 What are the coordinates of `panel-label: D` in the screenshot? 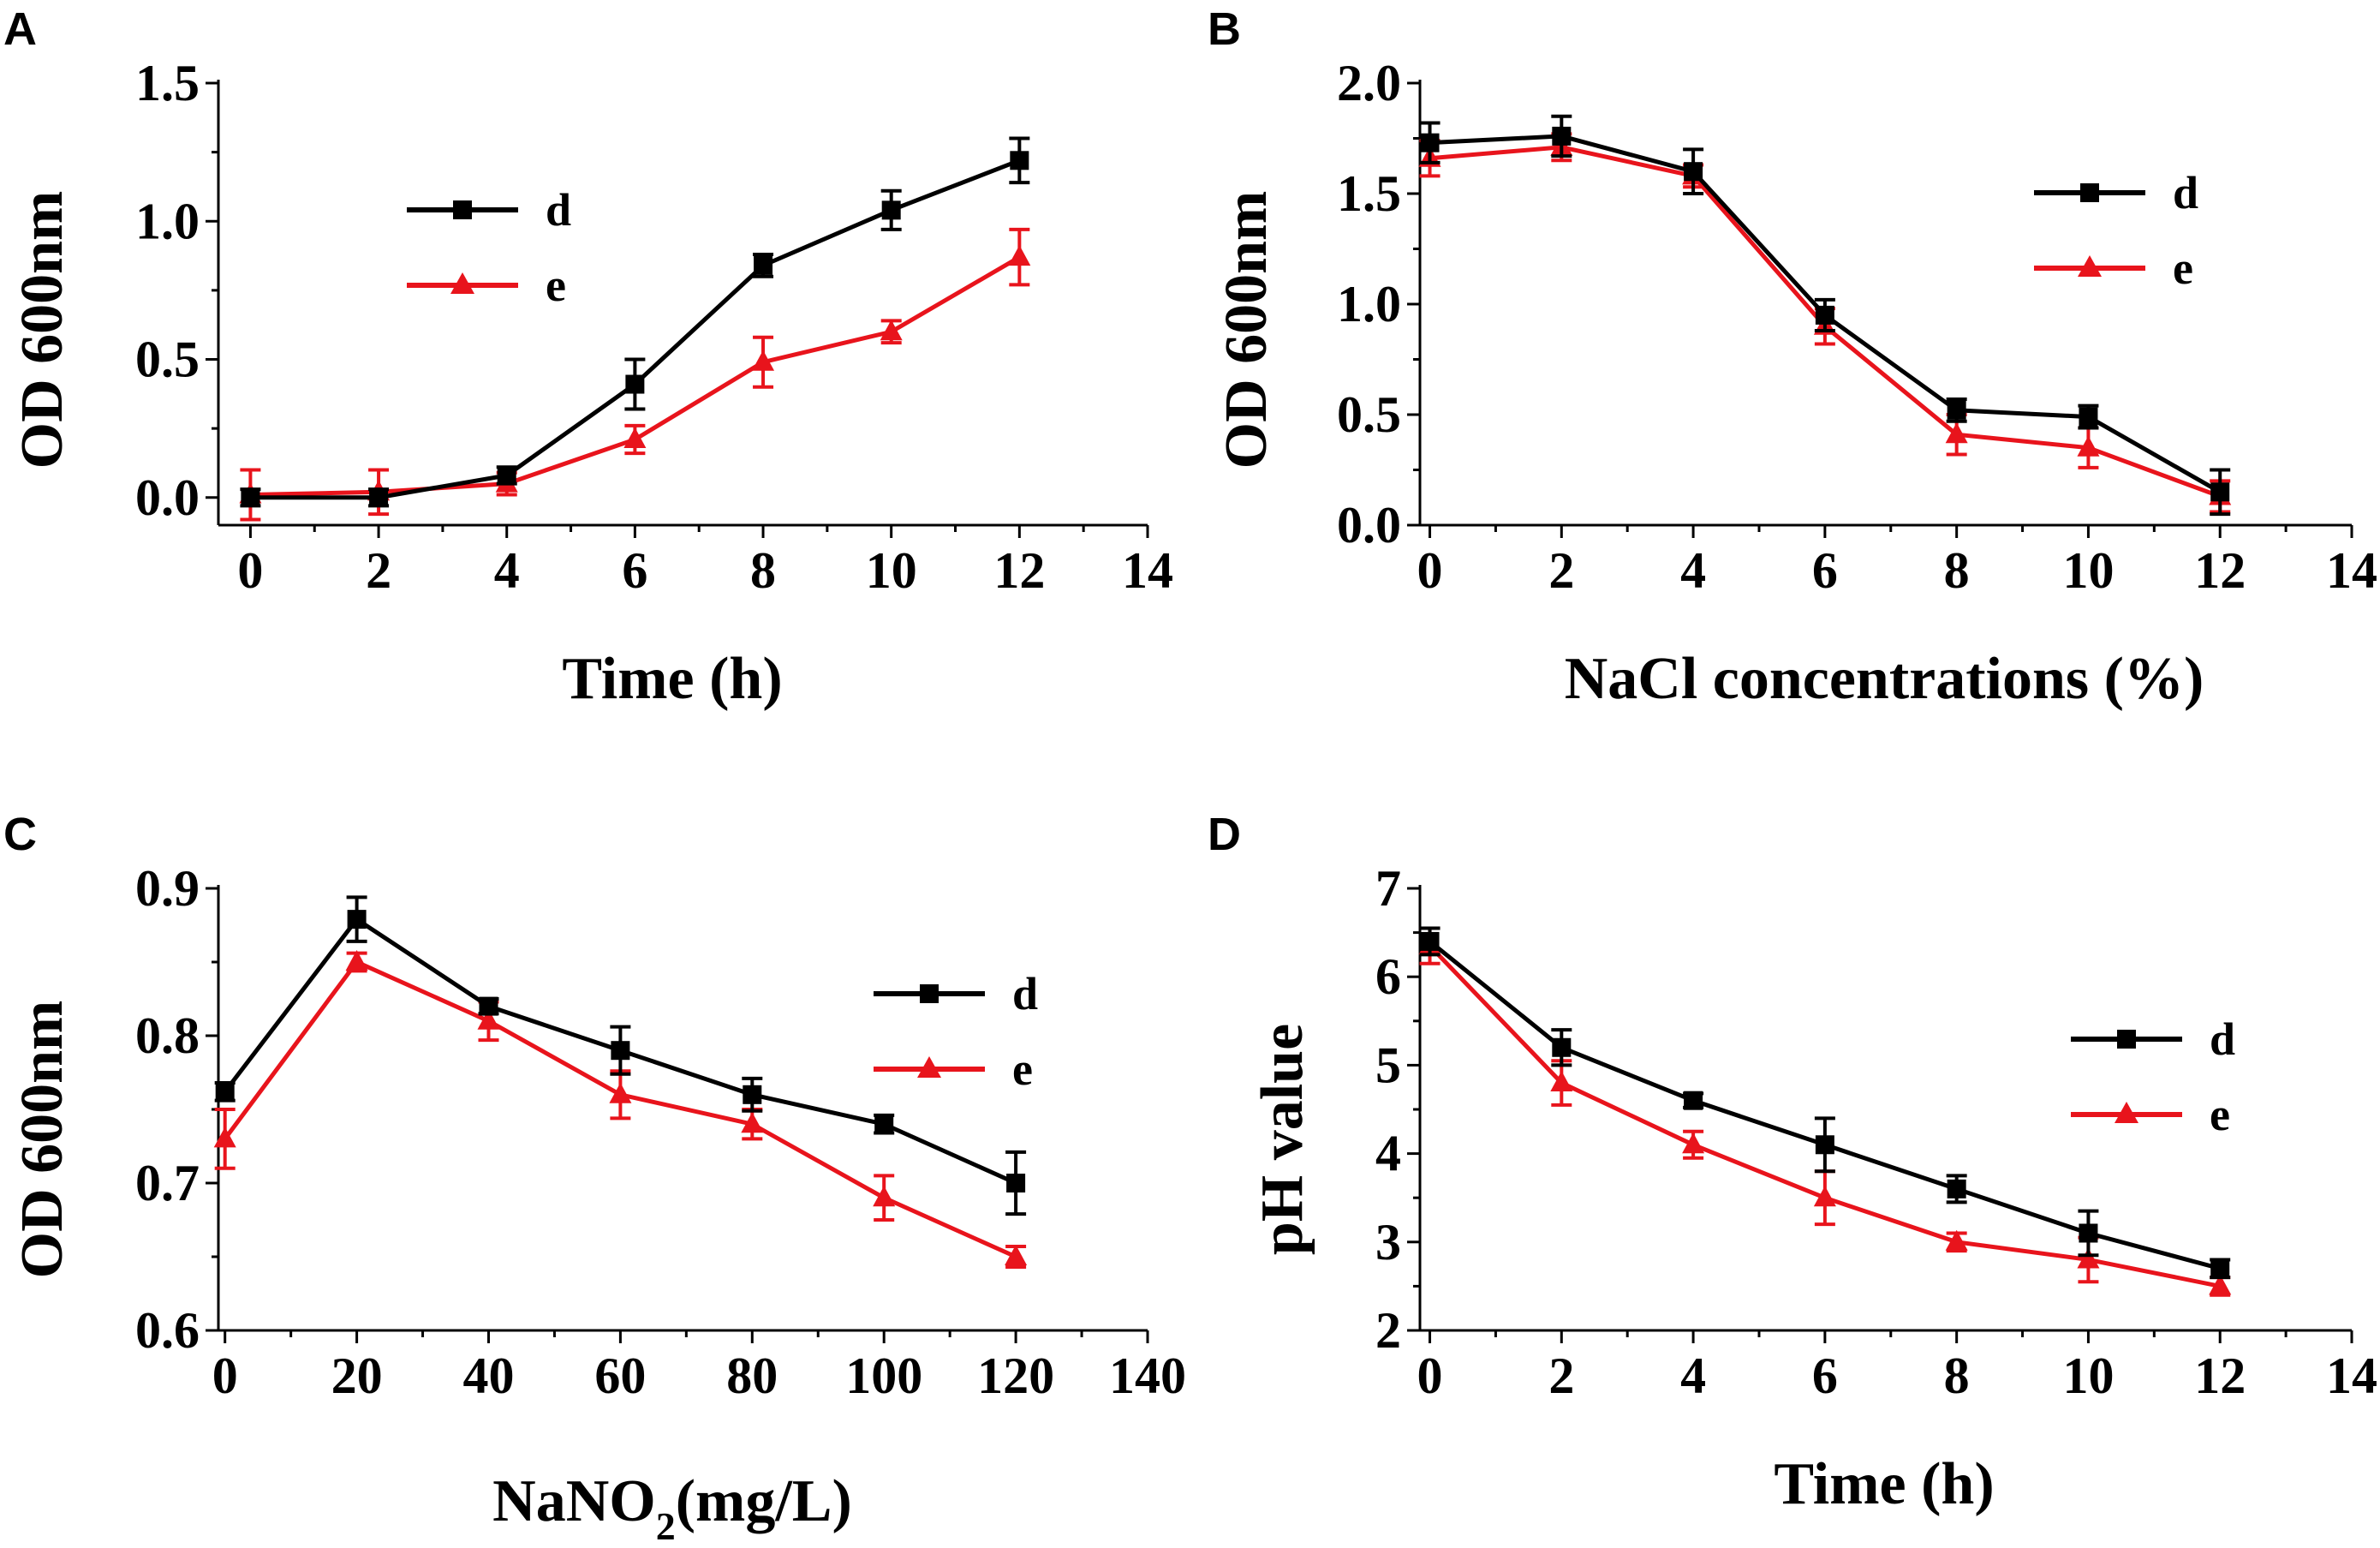 It's located at (1224, 834).